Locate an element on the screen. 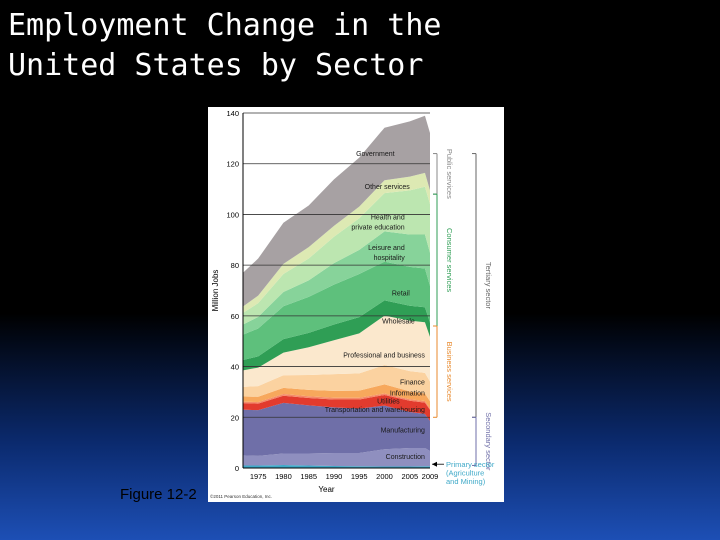 This screenshot has height=540, width=720. series-label: Wholesale is located at coordinates (398, 321).